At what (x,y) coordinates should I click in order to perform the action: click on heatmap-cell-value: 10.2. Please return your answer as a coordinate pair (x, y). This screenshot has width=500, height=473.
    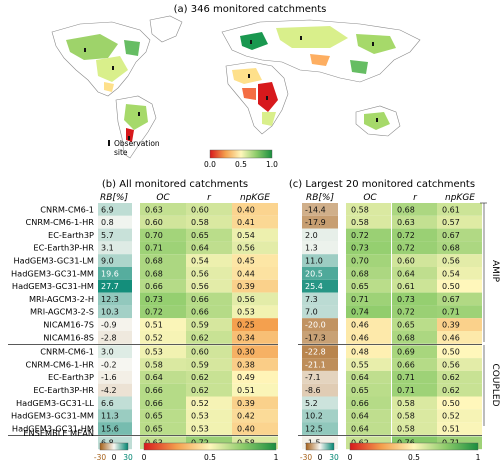
    Looking at the image, I should click on (314, 416).